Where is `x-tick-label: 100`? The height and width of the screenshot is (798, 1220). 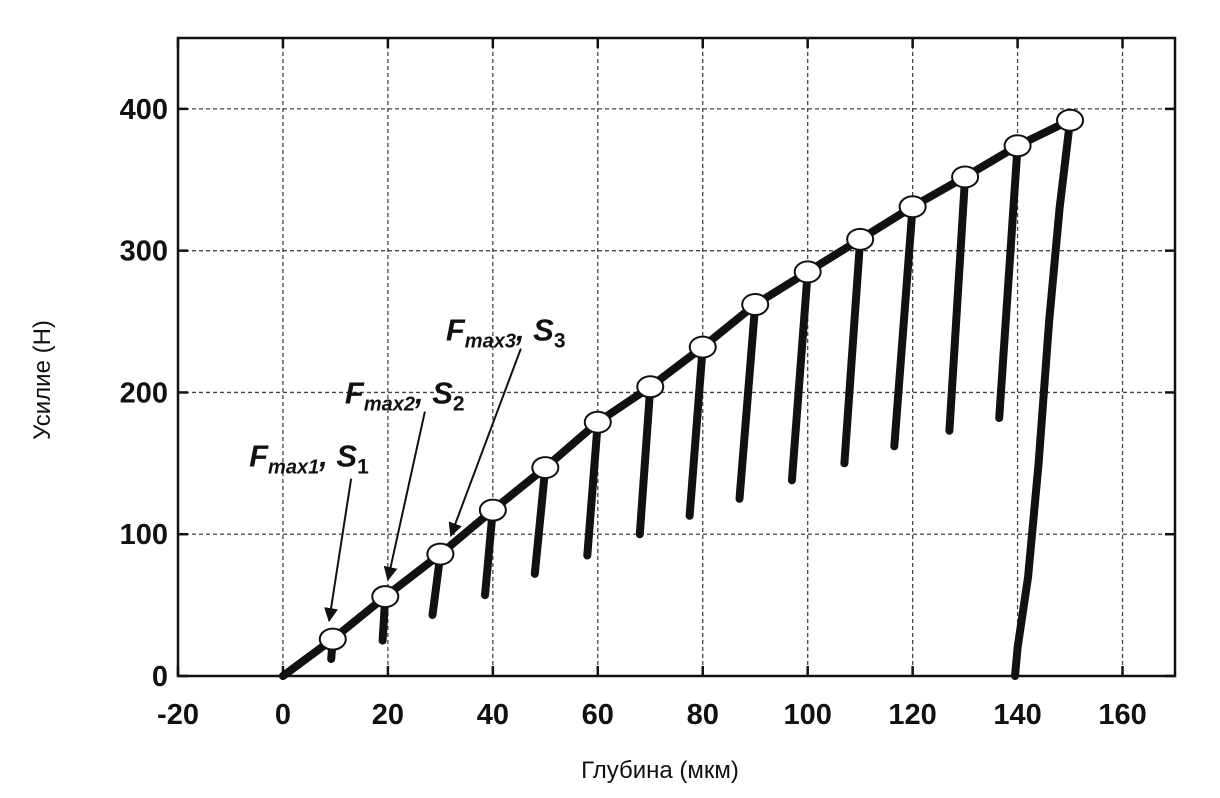 x-tick-label: 100 is located at coordinates (807, 715).